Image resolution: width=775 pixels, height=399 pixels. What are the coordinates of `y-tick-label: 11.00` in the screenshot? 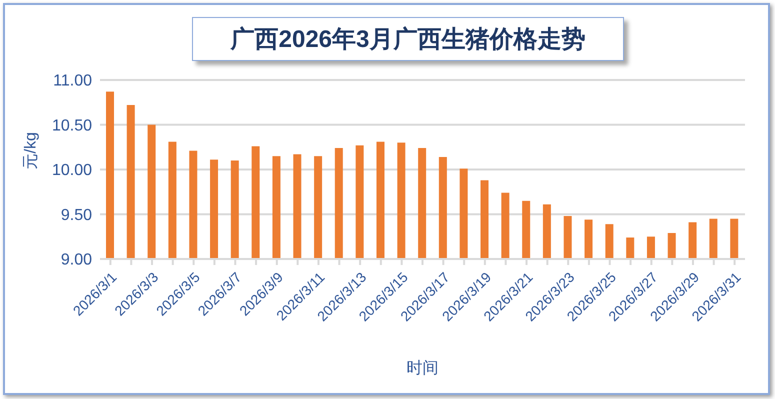 It's located at (72, 81).